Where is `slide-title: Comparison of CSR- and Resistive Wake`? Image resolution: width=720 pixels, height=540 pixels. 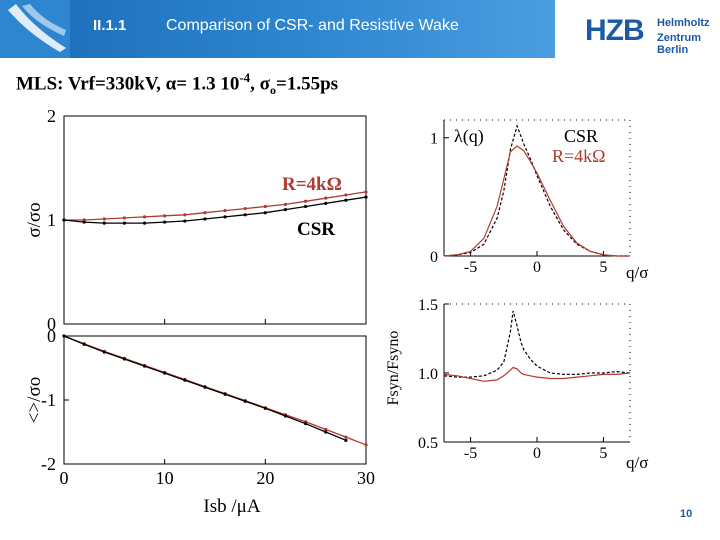 slide-title: Comparison of CSR- and Resistive Wake is located at coordinates (312, 25).